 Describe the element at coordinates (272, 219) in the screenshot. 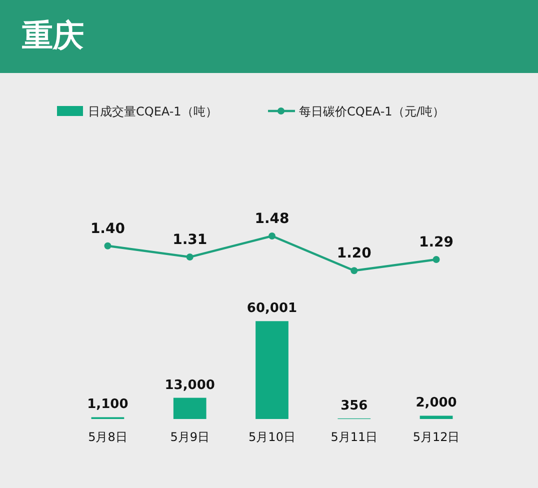

I see `data-label: 1.48` at that location.